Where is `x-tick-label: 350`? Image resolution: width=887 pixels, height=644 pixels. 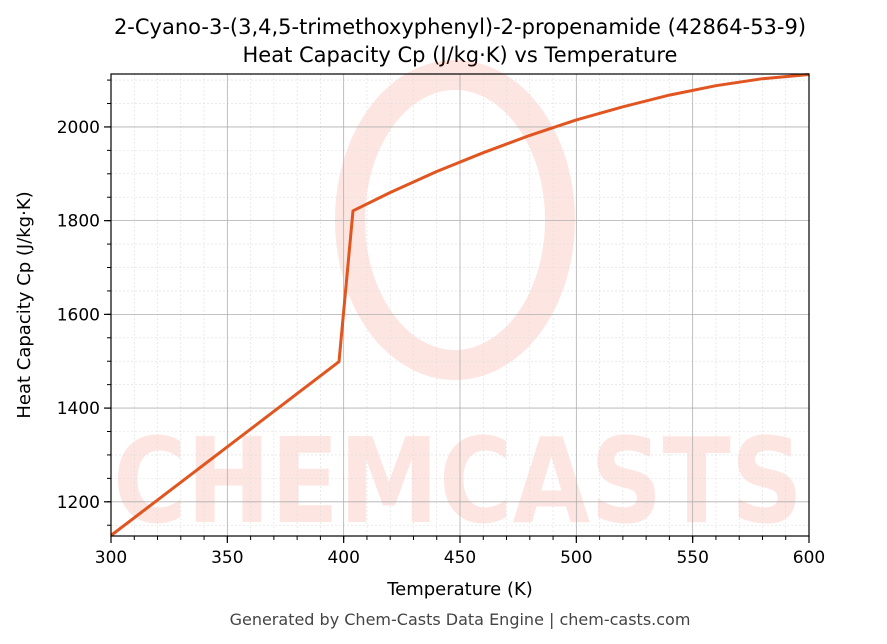 x-tick-label: 350 is located at coordinates (227, 558).